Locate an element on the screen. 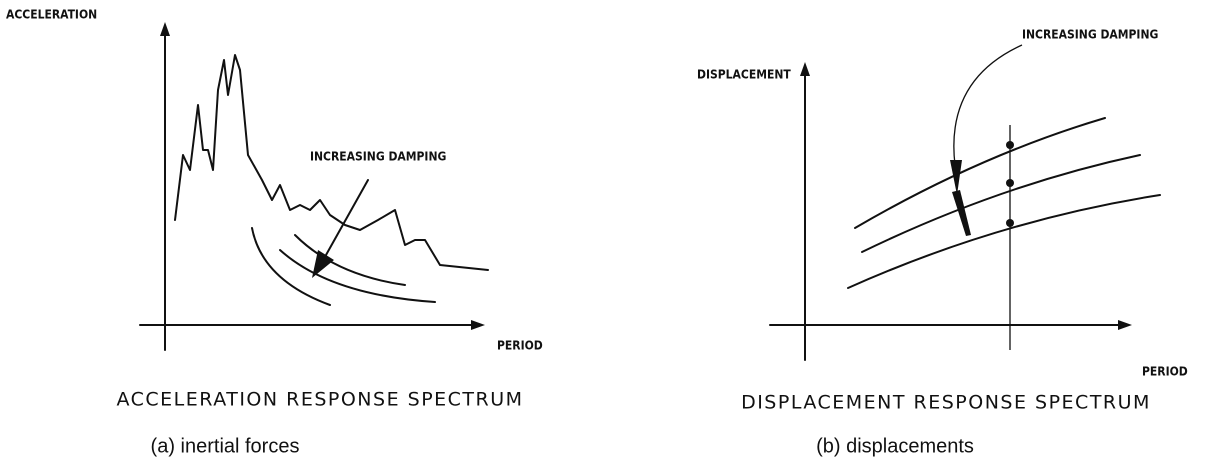 This screenshot has height=465, width=1219. caption: (b) displacements is located at coordinates (895, 446).